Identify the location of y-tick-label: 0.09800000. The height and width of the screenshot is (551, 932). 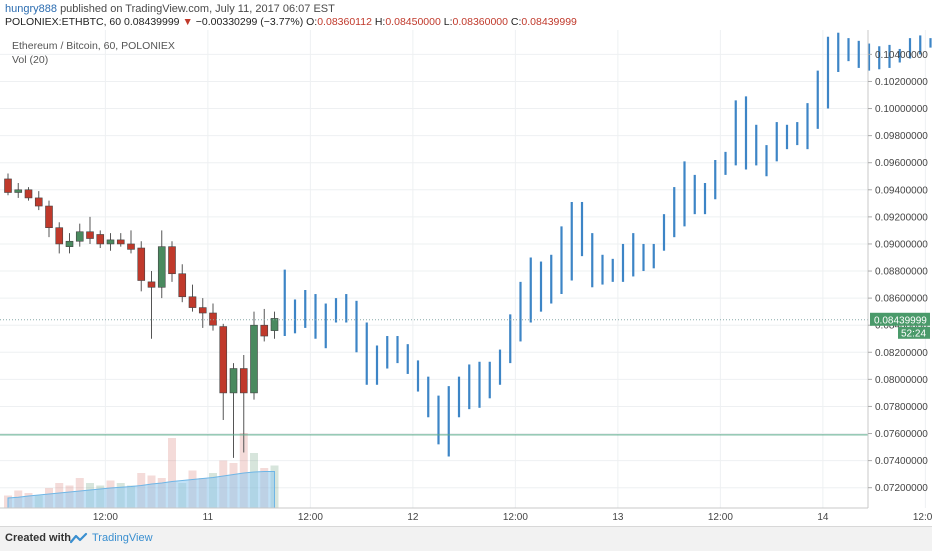
(901, 136).